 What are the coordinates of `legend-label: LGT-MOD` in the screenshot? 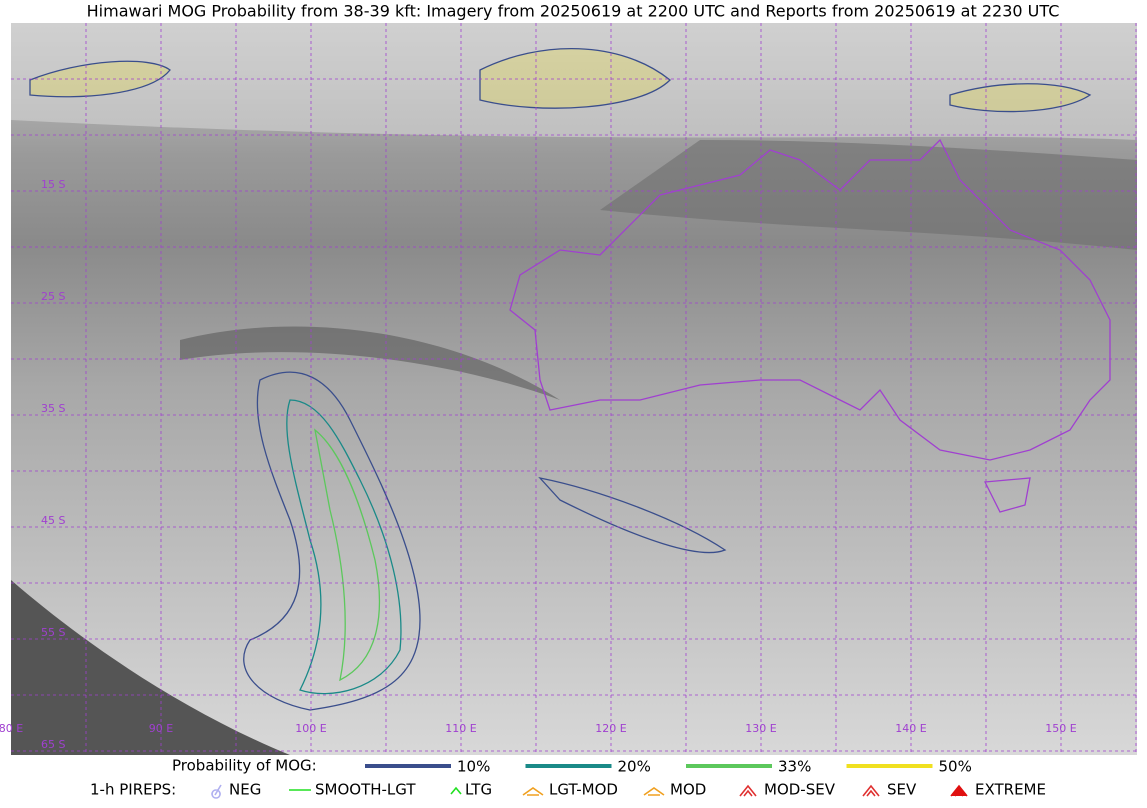 It's located at (583, 790).